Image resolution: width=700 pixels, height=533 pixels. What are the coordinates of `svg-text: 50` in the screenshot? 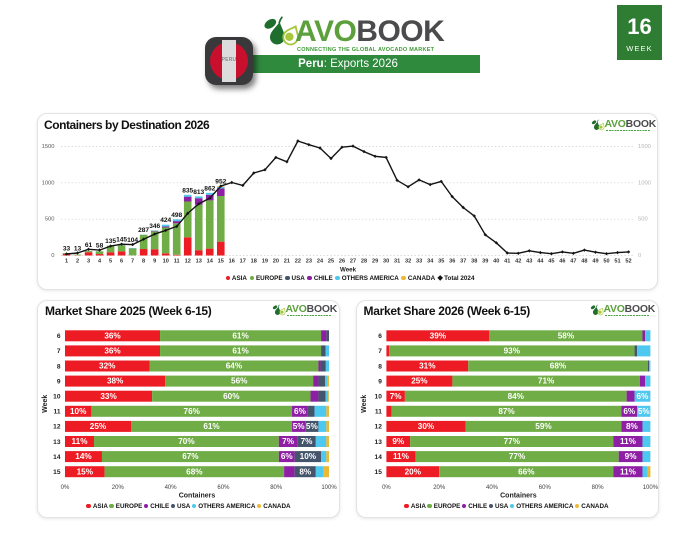 It's located at (606, 262).